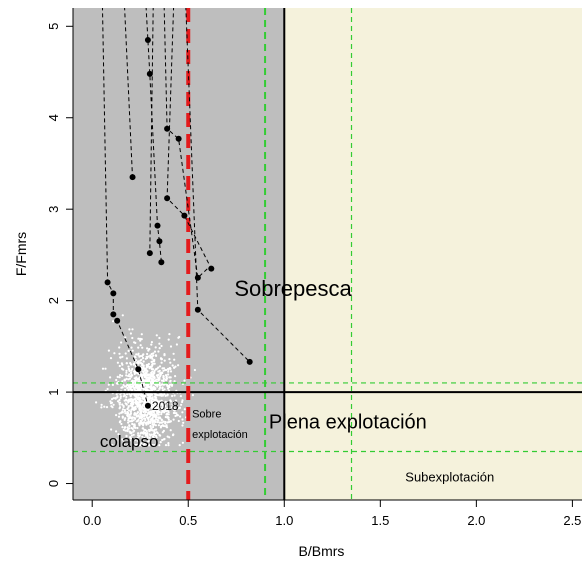 The height and width of the screenshot is (567, 582). I want to click on zone-label-explotacion: explotación, so click(220, 435).